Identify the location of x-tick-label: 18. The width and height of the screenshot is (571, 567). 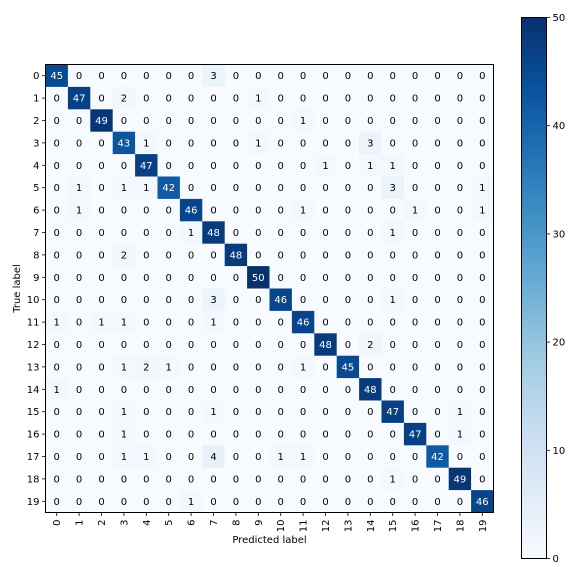
(460, 526).